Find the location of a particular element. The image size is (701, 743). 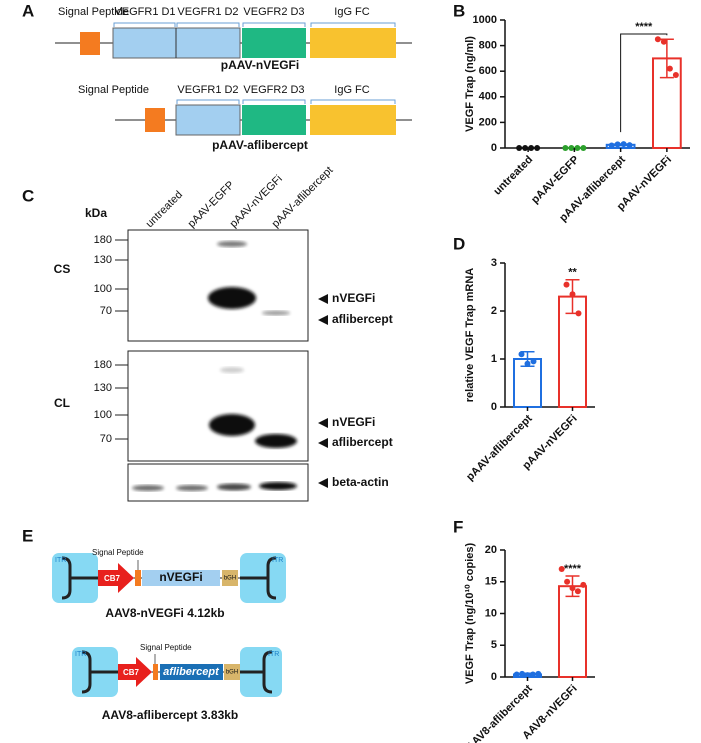

gene-label: nVEGFi is located at coordinates (180, 577).